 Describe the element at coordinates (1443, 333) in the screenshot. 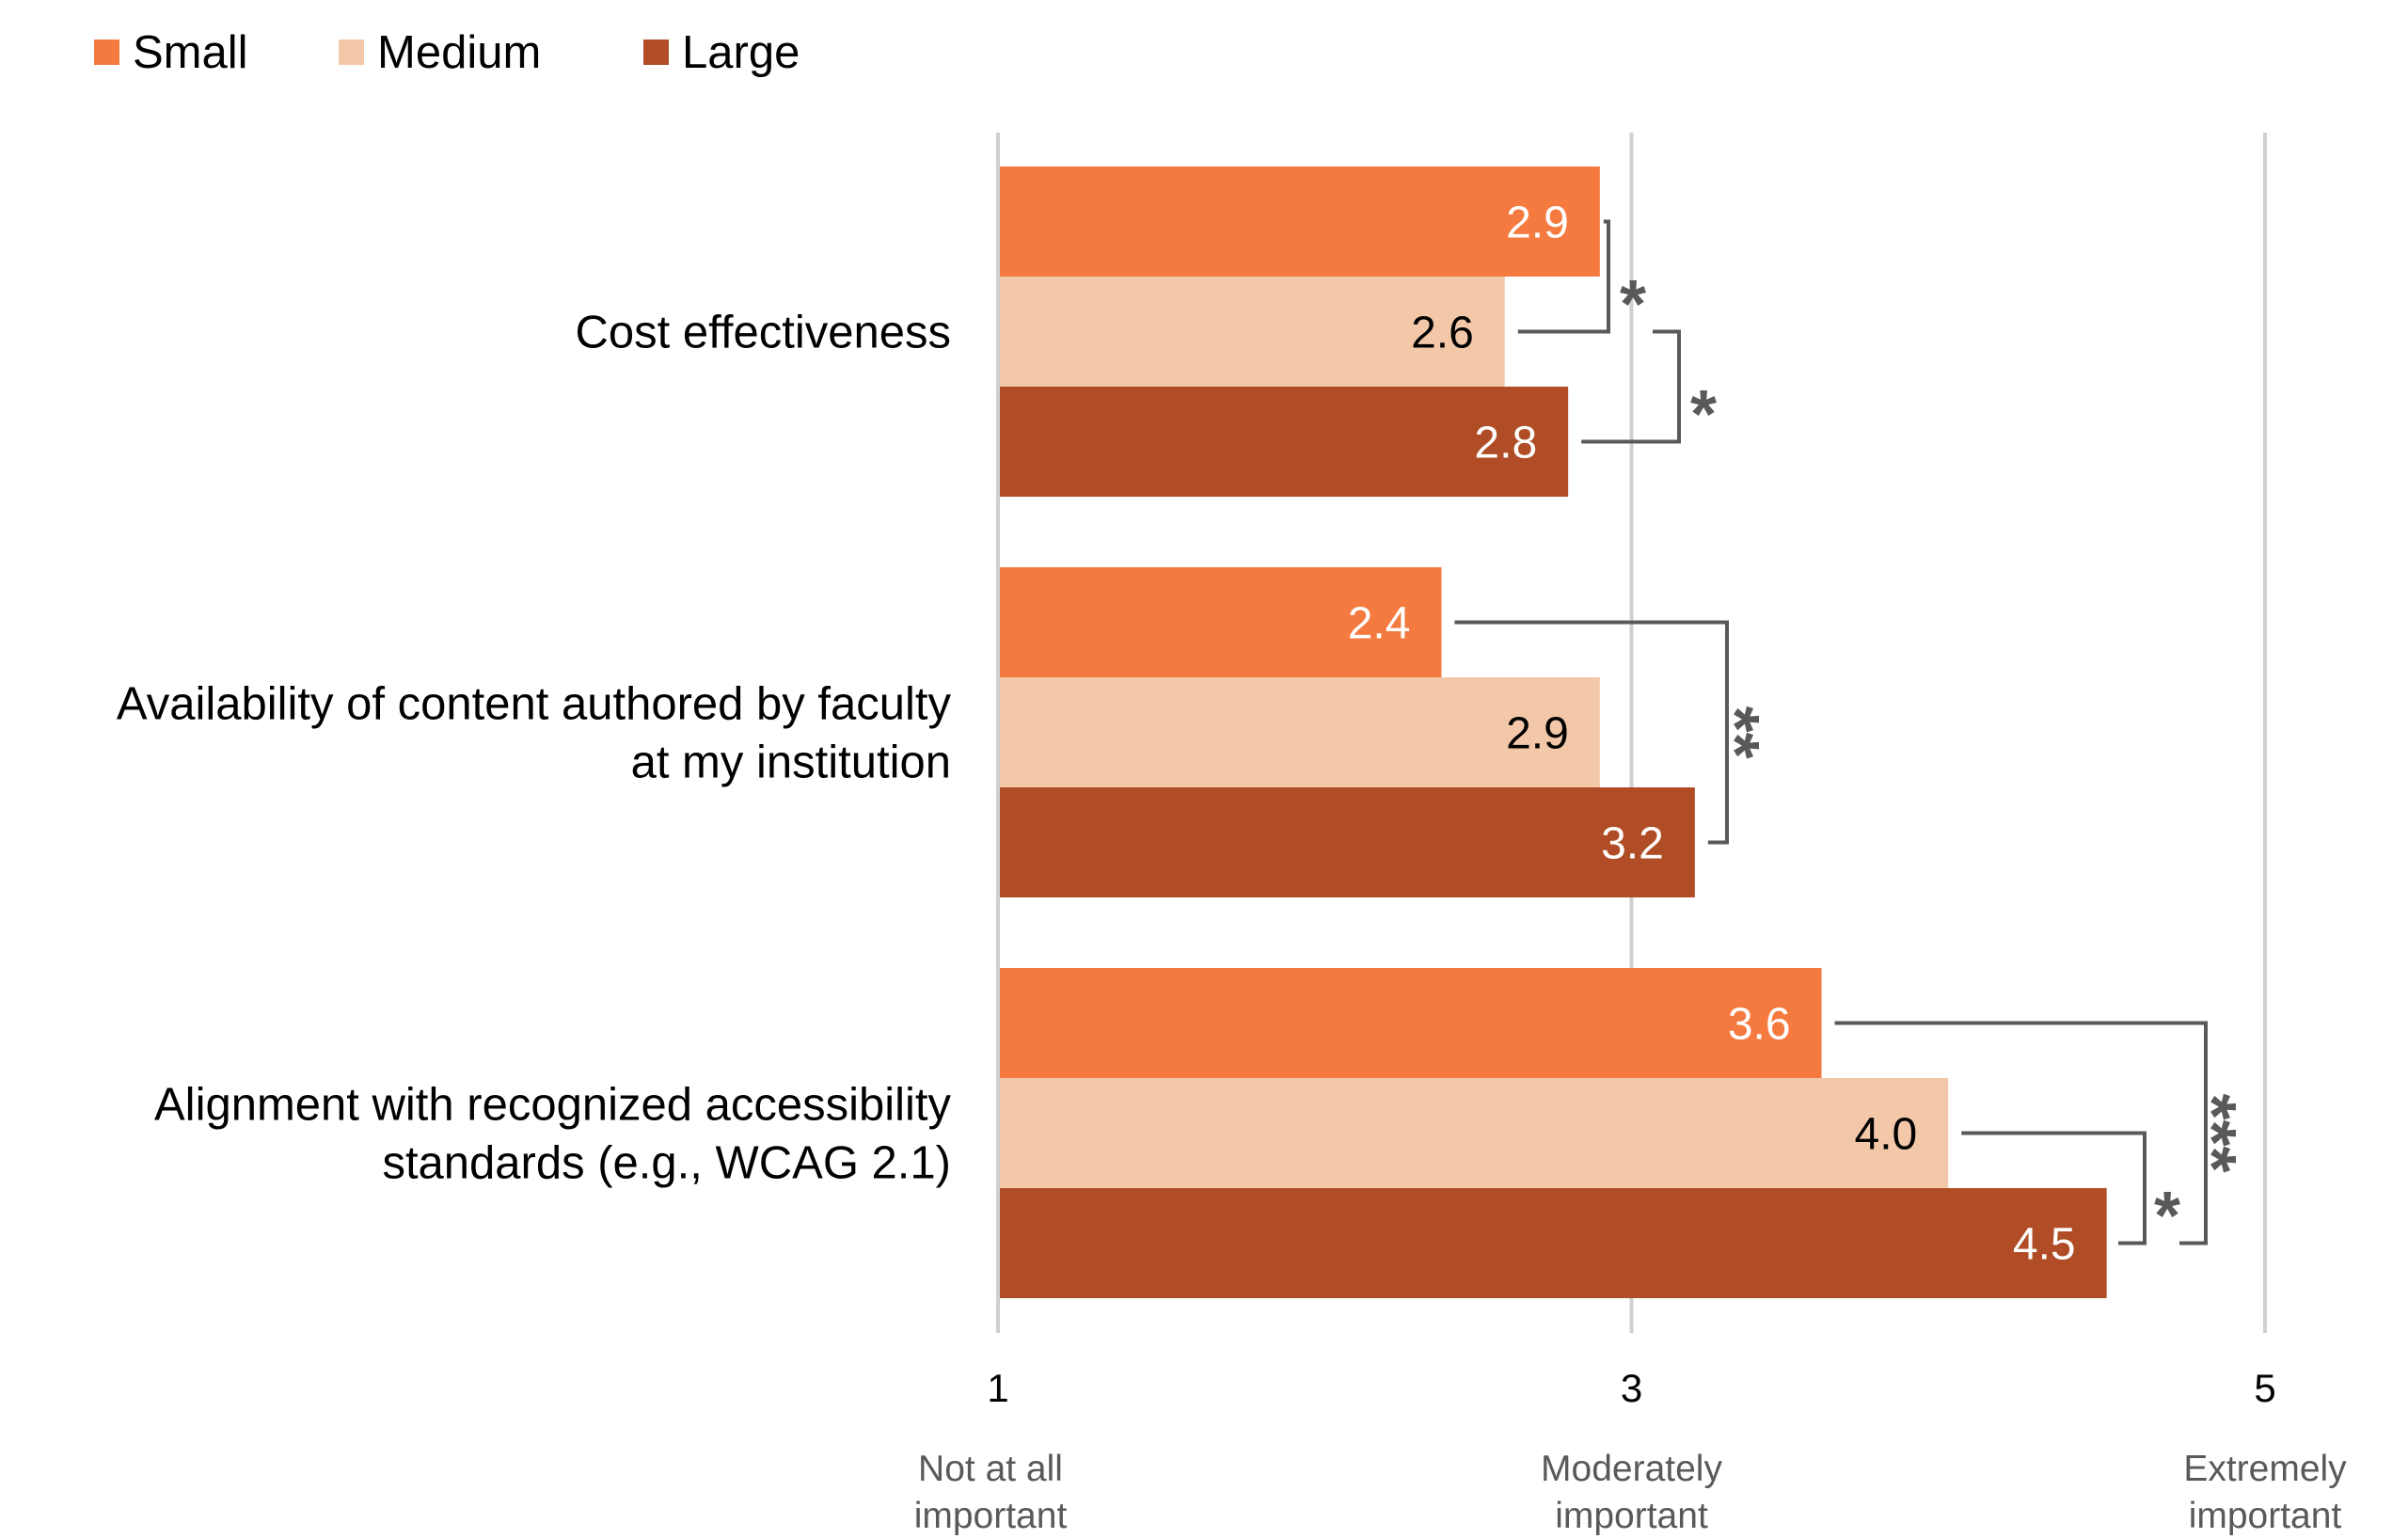

I see `value-label: 2.6` at that location.